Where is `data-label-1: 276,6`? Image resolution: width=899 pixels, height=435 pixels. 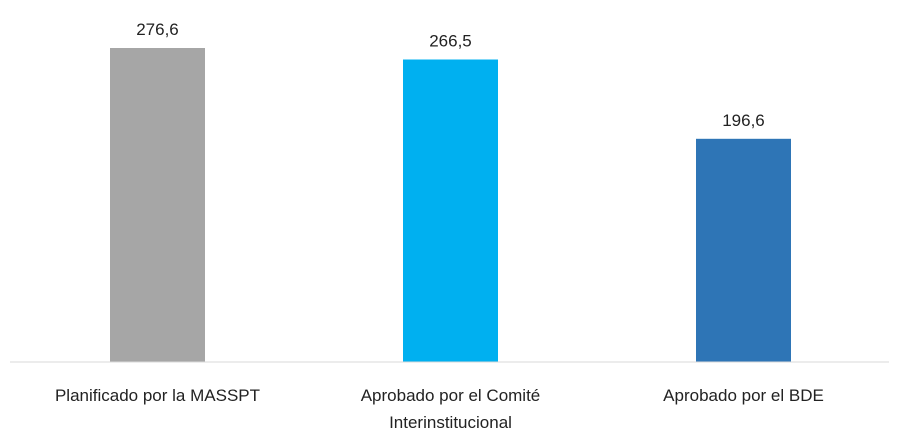
data-label-1: 276,6 is located at coordinates (157, 29).